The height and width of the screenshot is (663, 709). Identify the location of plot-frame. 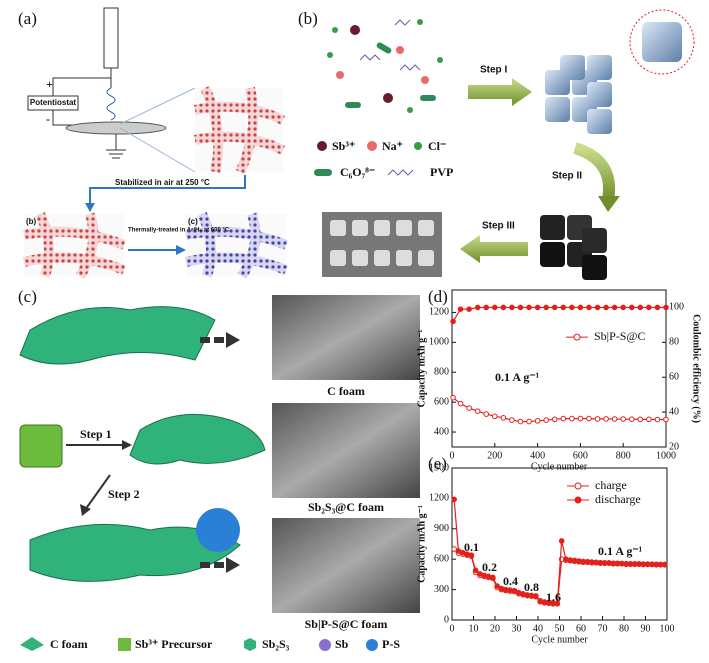
(559, 368).